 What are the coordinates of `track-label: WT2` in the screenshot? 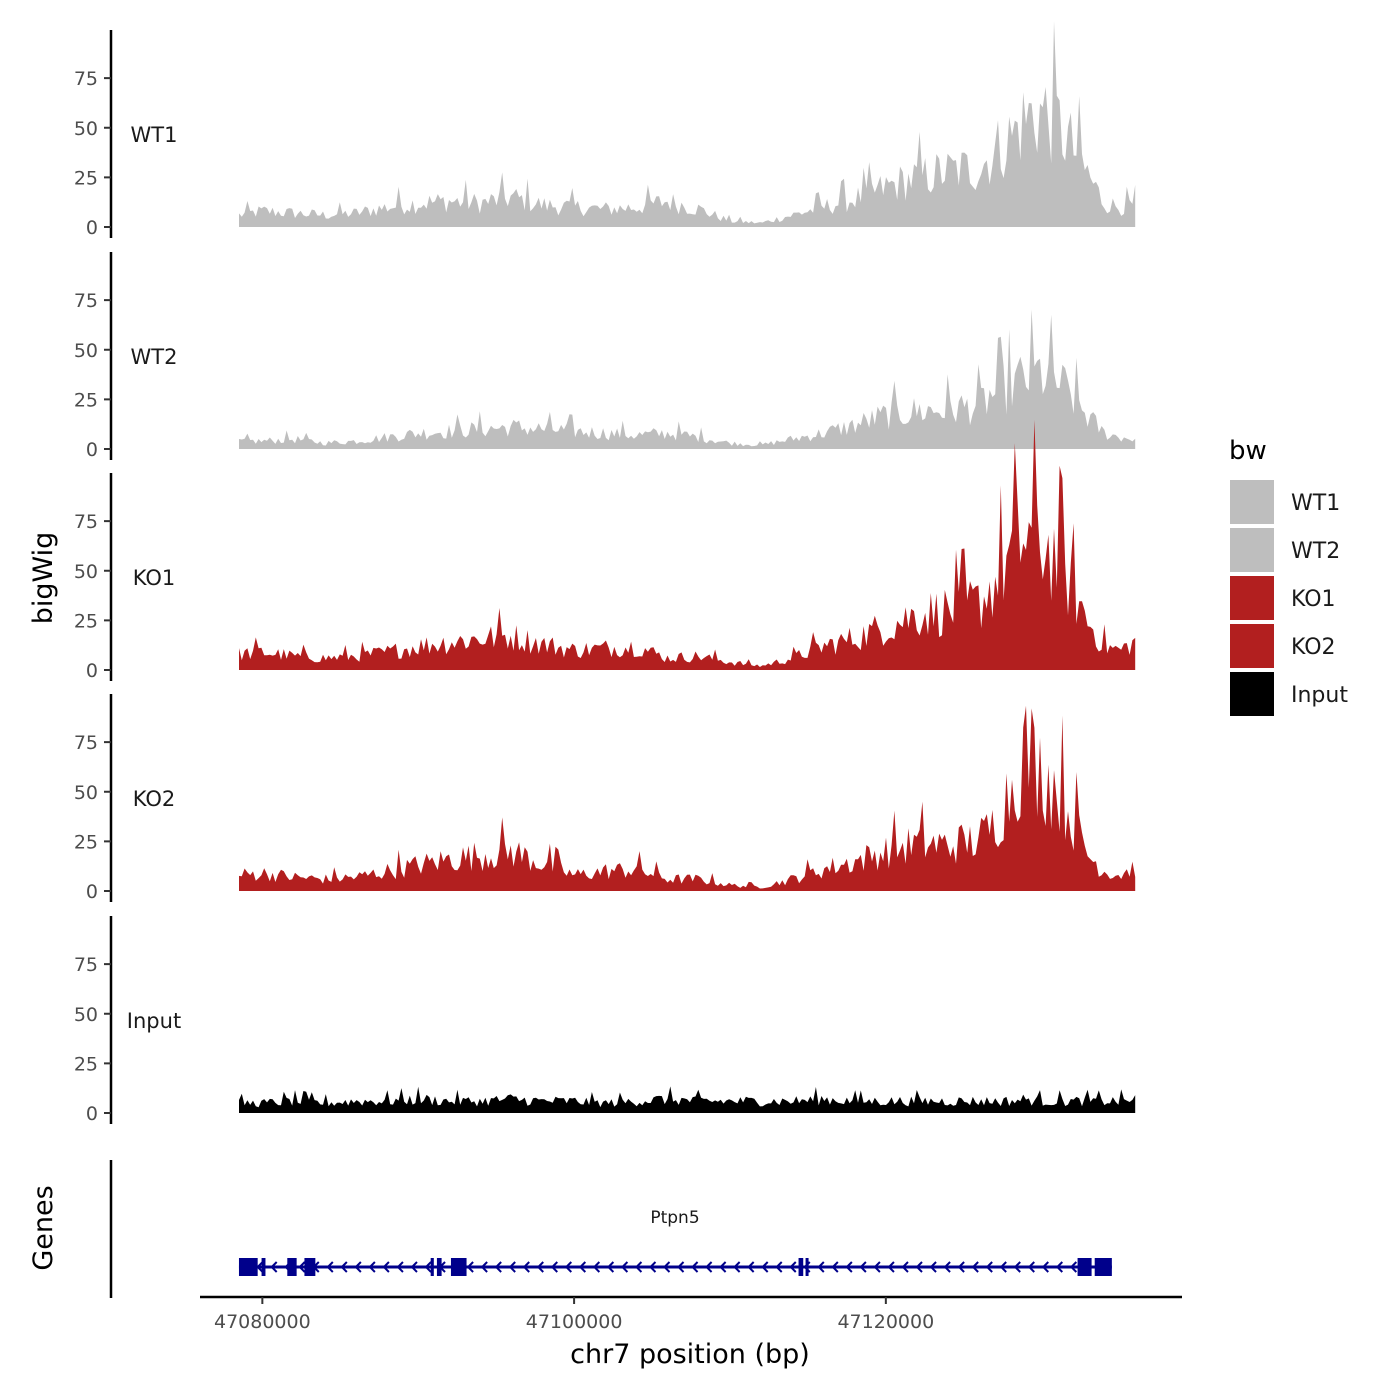 It's located at (154, 357).